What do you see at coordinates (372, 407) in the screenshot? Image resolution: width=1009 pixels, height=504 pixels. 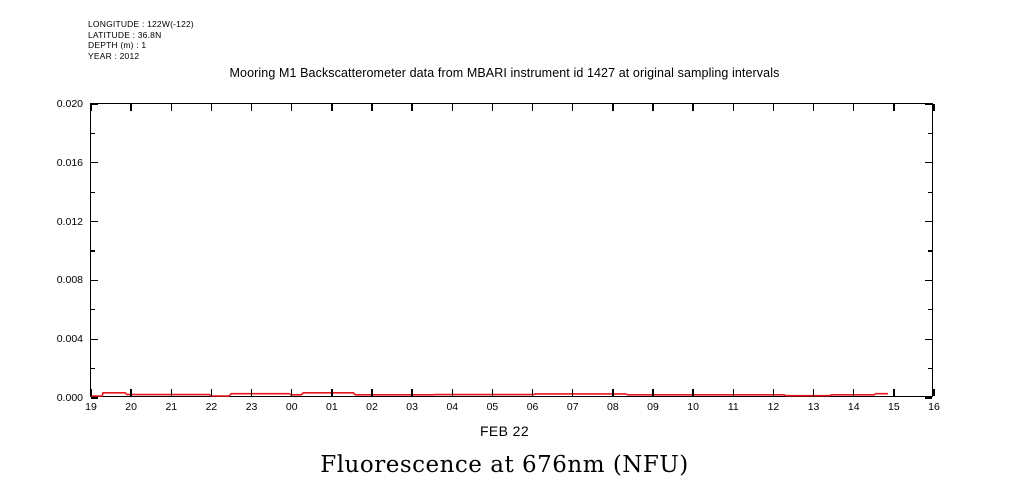 I see `x-axis-label: 02` at bounding box center [372, 407].